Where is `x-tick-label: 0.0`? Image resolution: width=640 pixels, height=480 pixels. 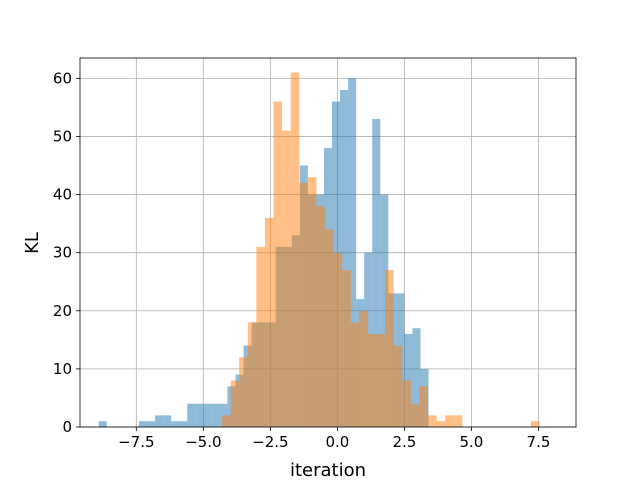
x-tick-label: 0.0 is located at coordinates (337, 442).